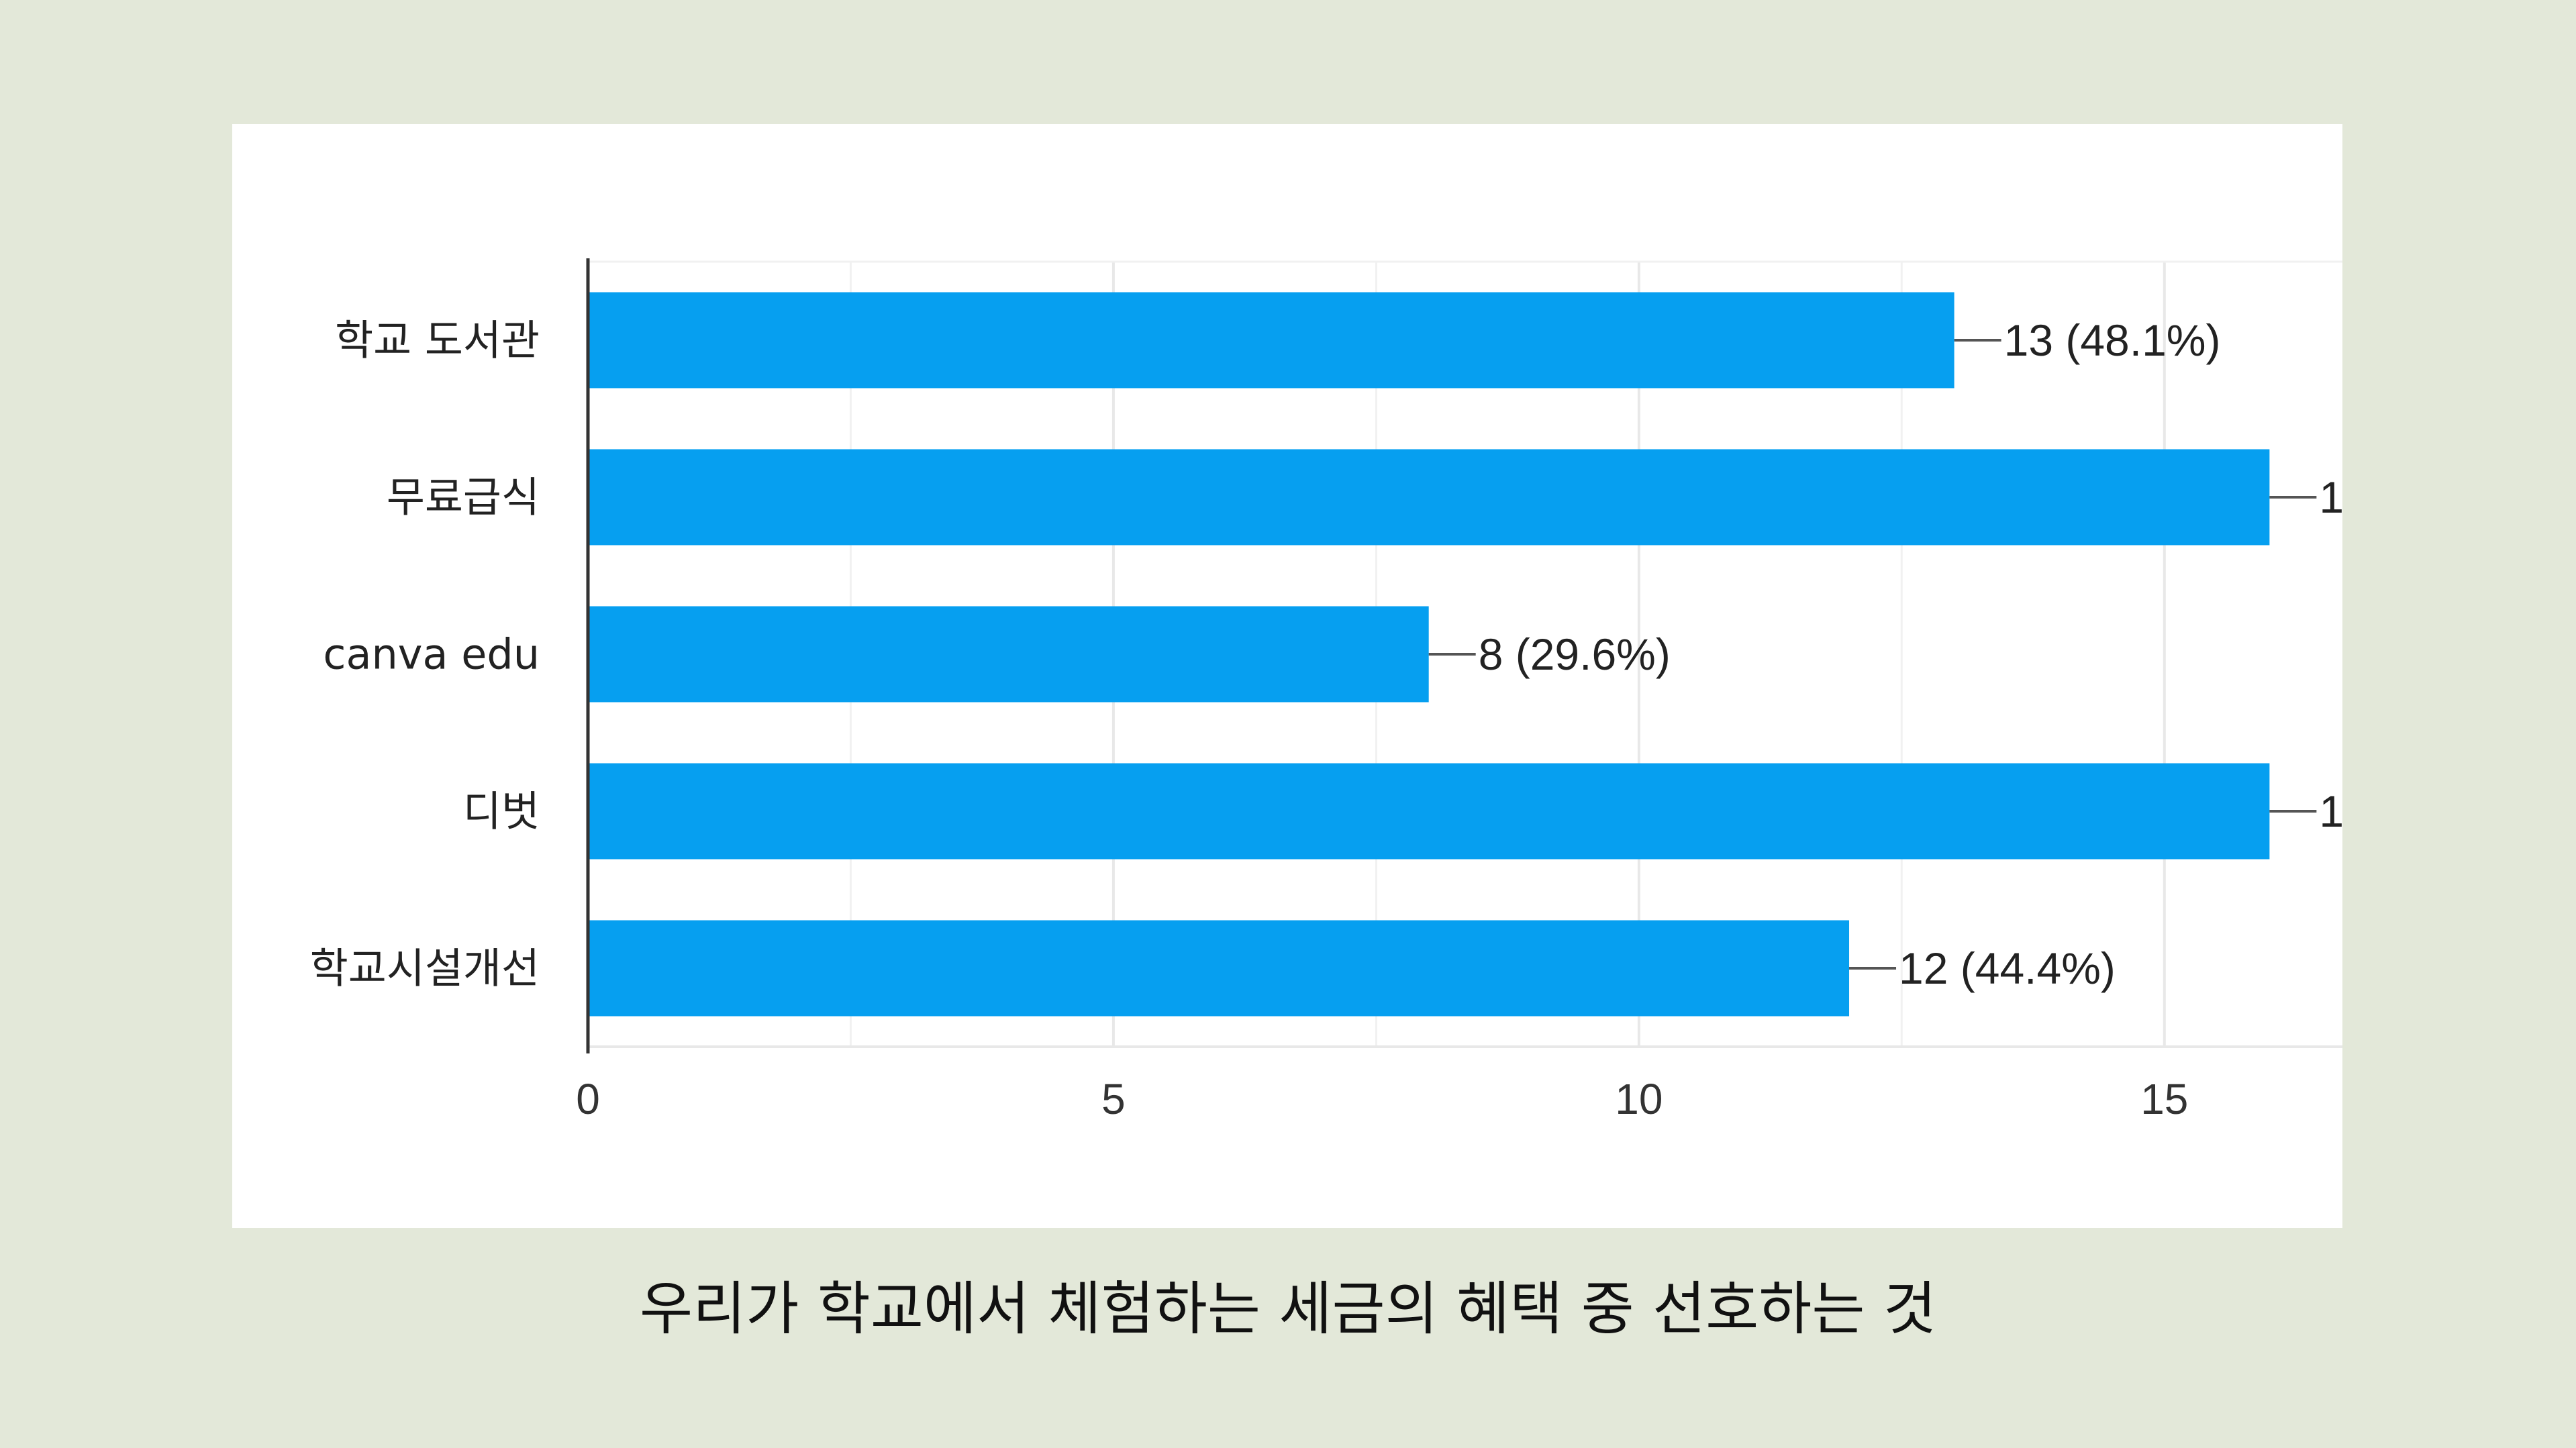  Describe the element at coordinates (1113, 1099) in the screenshot. I see `x-tick-label: 5` at that location.